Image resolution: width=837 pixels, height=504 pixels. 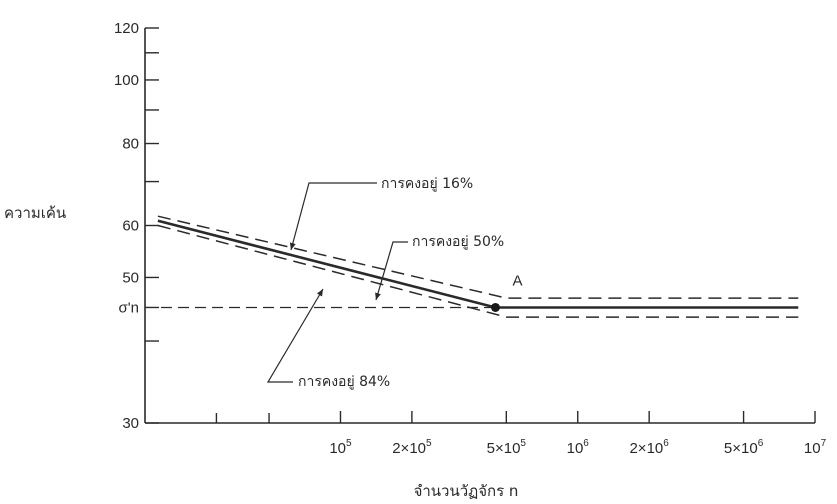 What do you see at coordinates (340, 447) in the screenshot?
I see `x-tick-label: 10⁵` at bounding box center [340, 447].